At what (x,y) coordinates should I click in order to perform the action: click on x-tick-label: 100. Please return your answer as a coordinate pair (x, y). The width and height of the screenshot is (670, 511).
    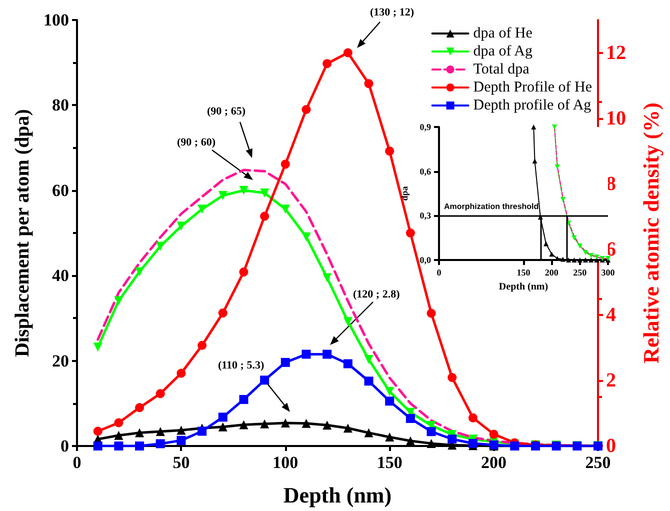
    Looking at the image, I should click on (285, 462).